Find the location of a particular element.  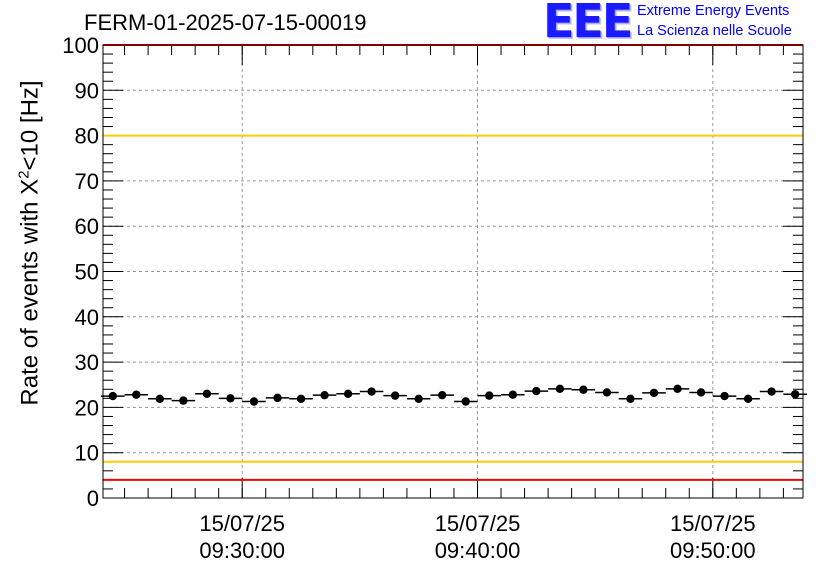

y-axis-label-prefix: Rate of events with X is located at coordinates (30, 292).